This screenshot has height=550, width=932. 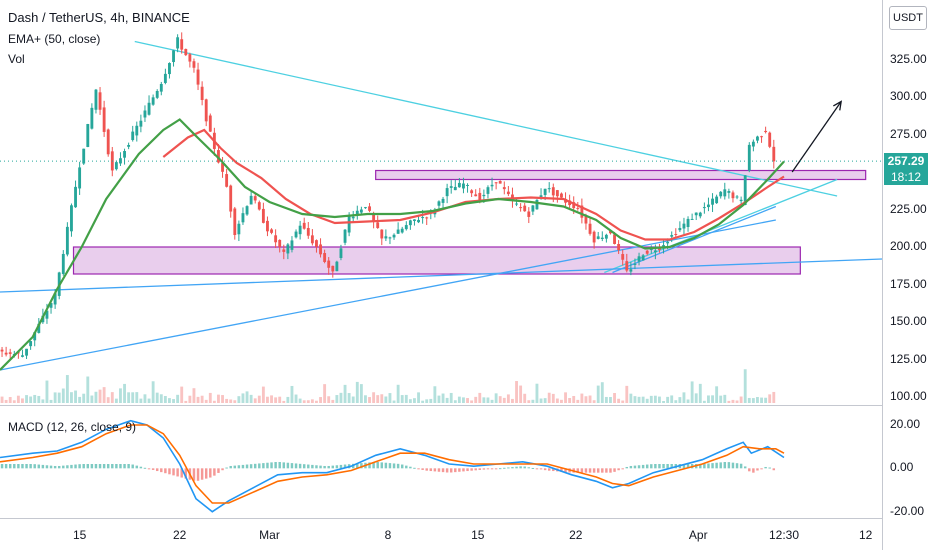 I want to click on currency-button: USDT, so click(x=908, y=18).